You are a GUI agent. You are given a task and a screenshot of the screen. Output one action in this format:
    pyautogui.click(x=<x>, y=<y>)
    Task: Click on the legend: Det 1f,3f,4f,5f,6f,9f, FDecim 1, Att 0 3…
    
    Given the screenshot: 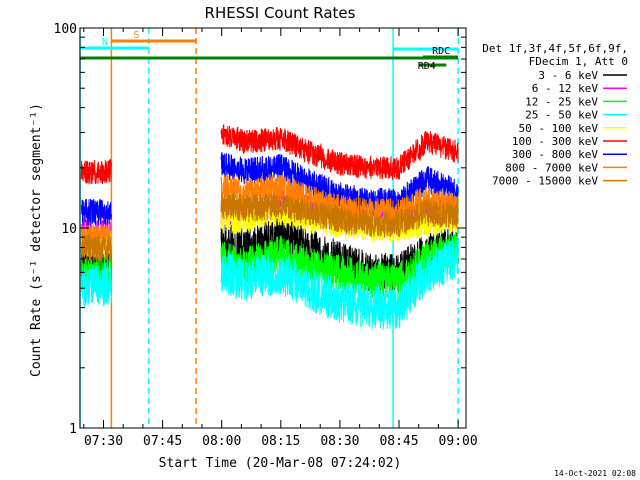 What is the action you would take?
    pyautogui.click(x=555, y=115)
    